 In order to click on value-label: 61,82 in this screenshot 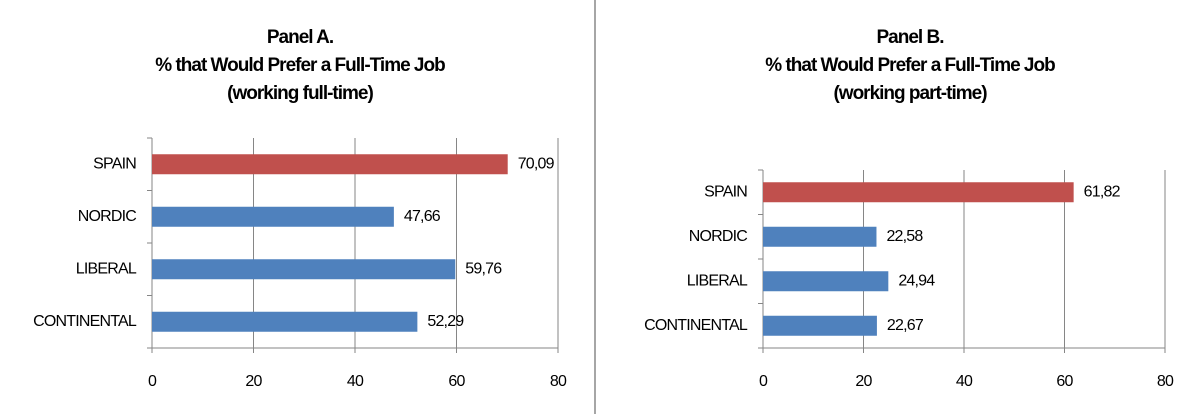, I will do `click(1102, 191)`.